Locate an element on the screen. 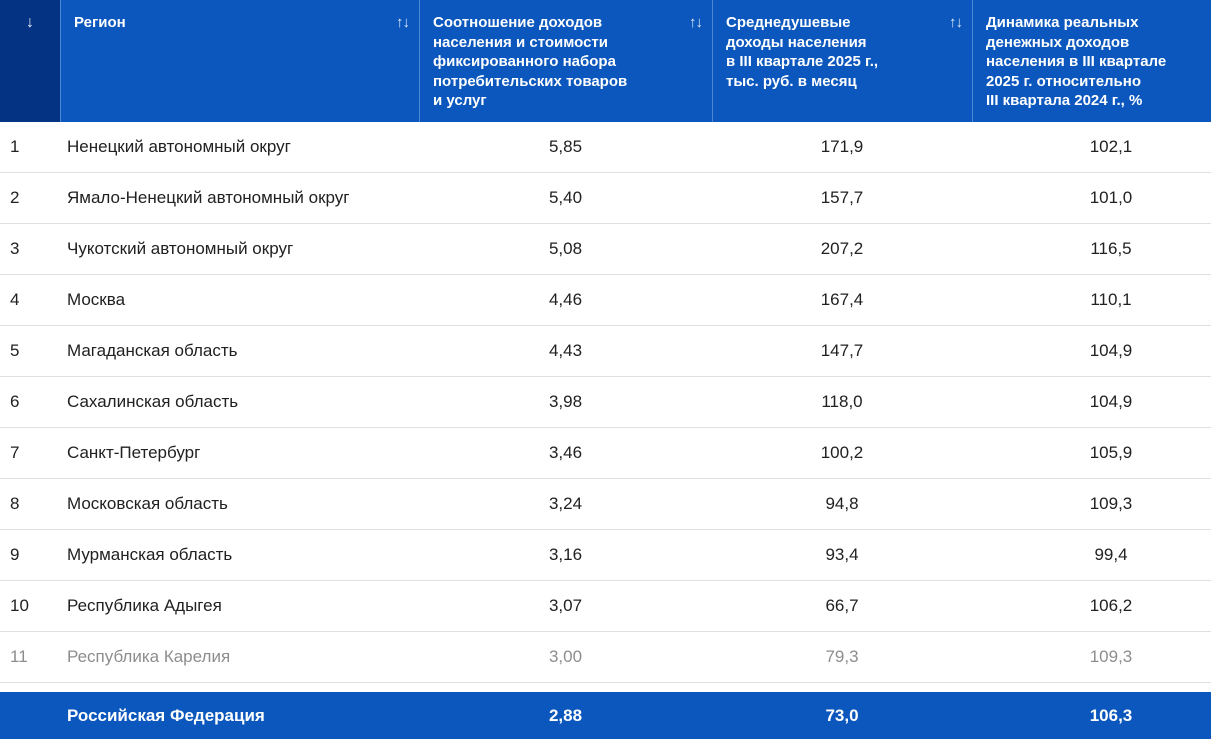 The image size is (1211, 742). row-income-value: 147,7 is located at coordinates (842, 350).